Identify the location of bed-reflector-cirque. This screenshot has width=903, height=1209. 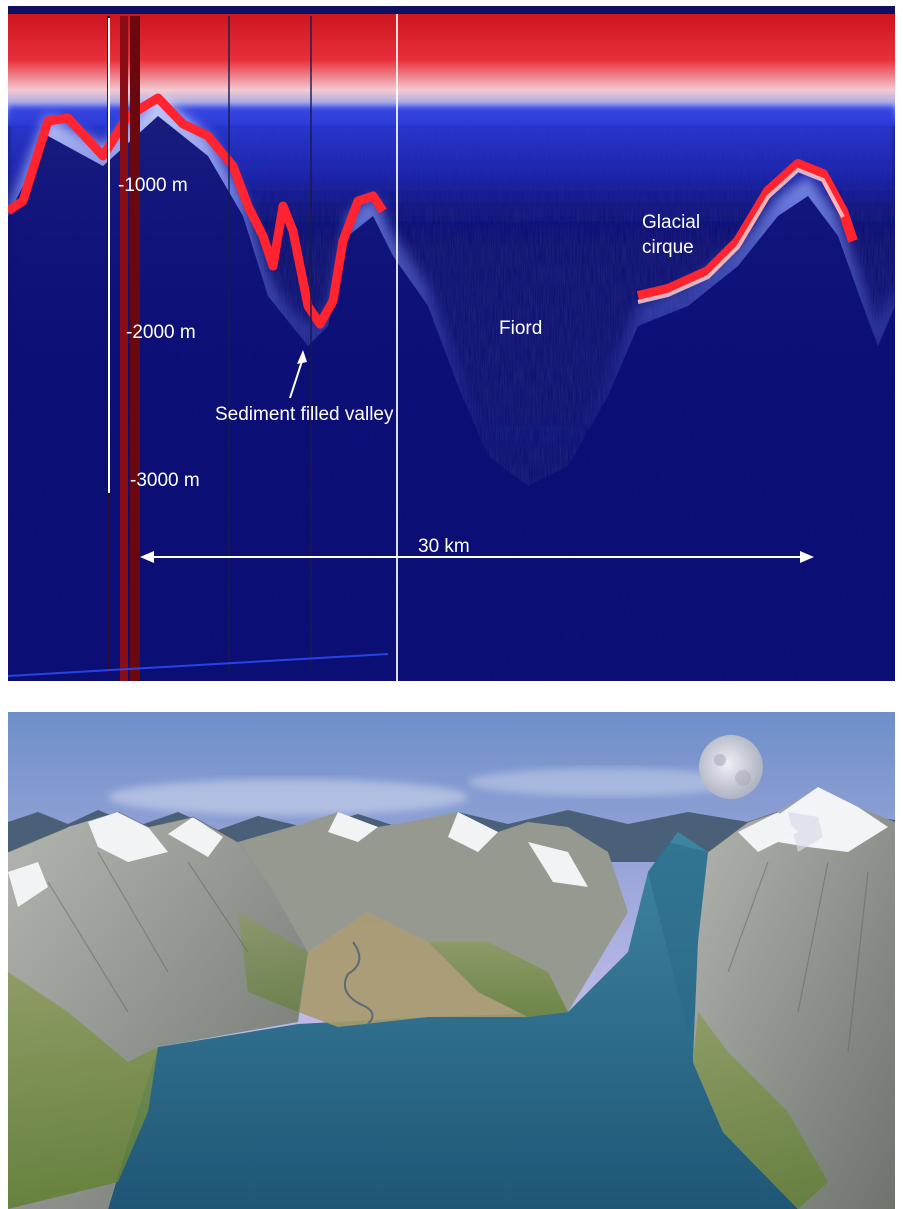
(747, 230).